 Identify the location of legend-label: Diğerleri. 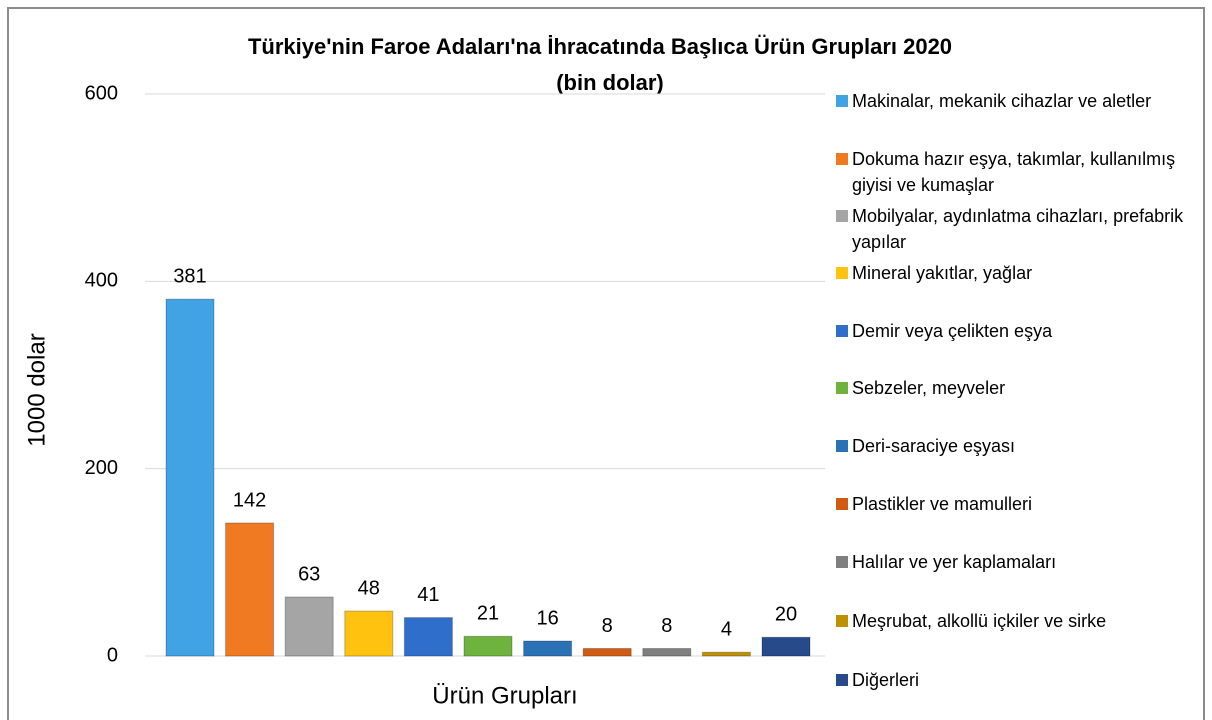
(886, 680).